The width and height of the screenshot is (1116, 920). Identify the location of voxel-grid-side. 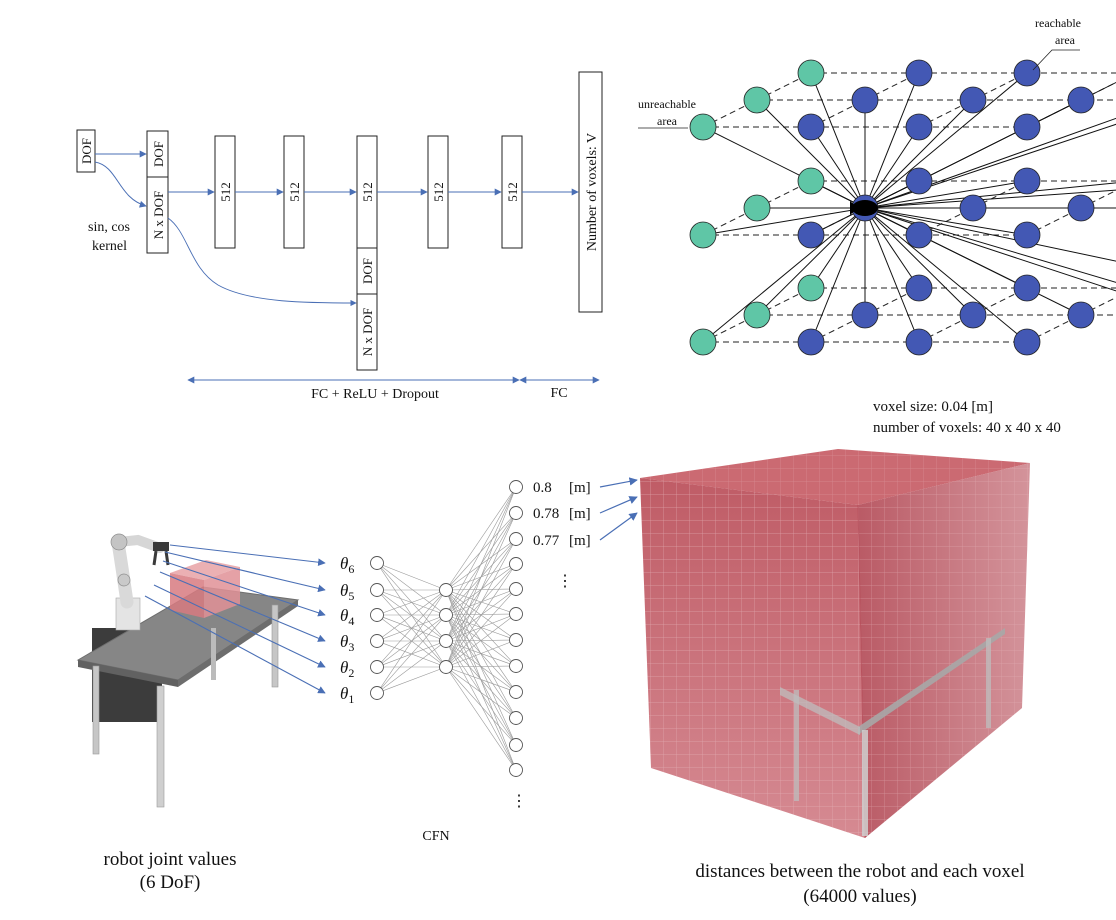
(944, 650).